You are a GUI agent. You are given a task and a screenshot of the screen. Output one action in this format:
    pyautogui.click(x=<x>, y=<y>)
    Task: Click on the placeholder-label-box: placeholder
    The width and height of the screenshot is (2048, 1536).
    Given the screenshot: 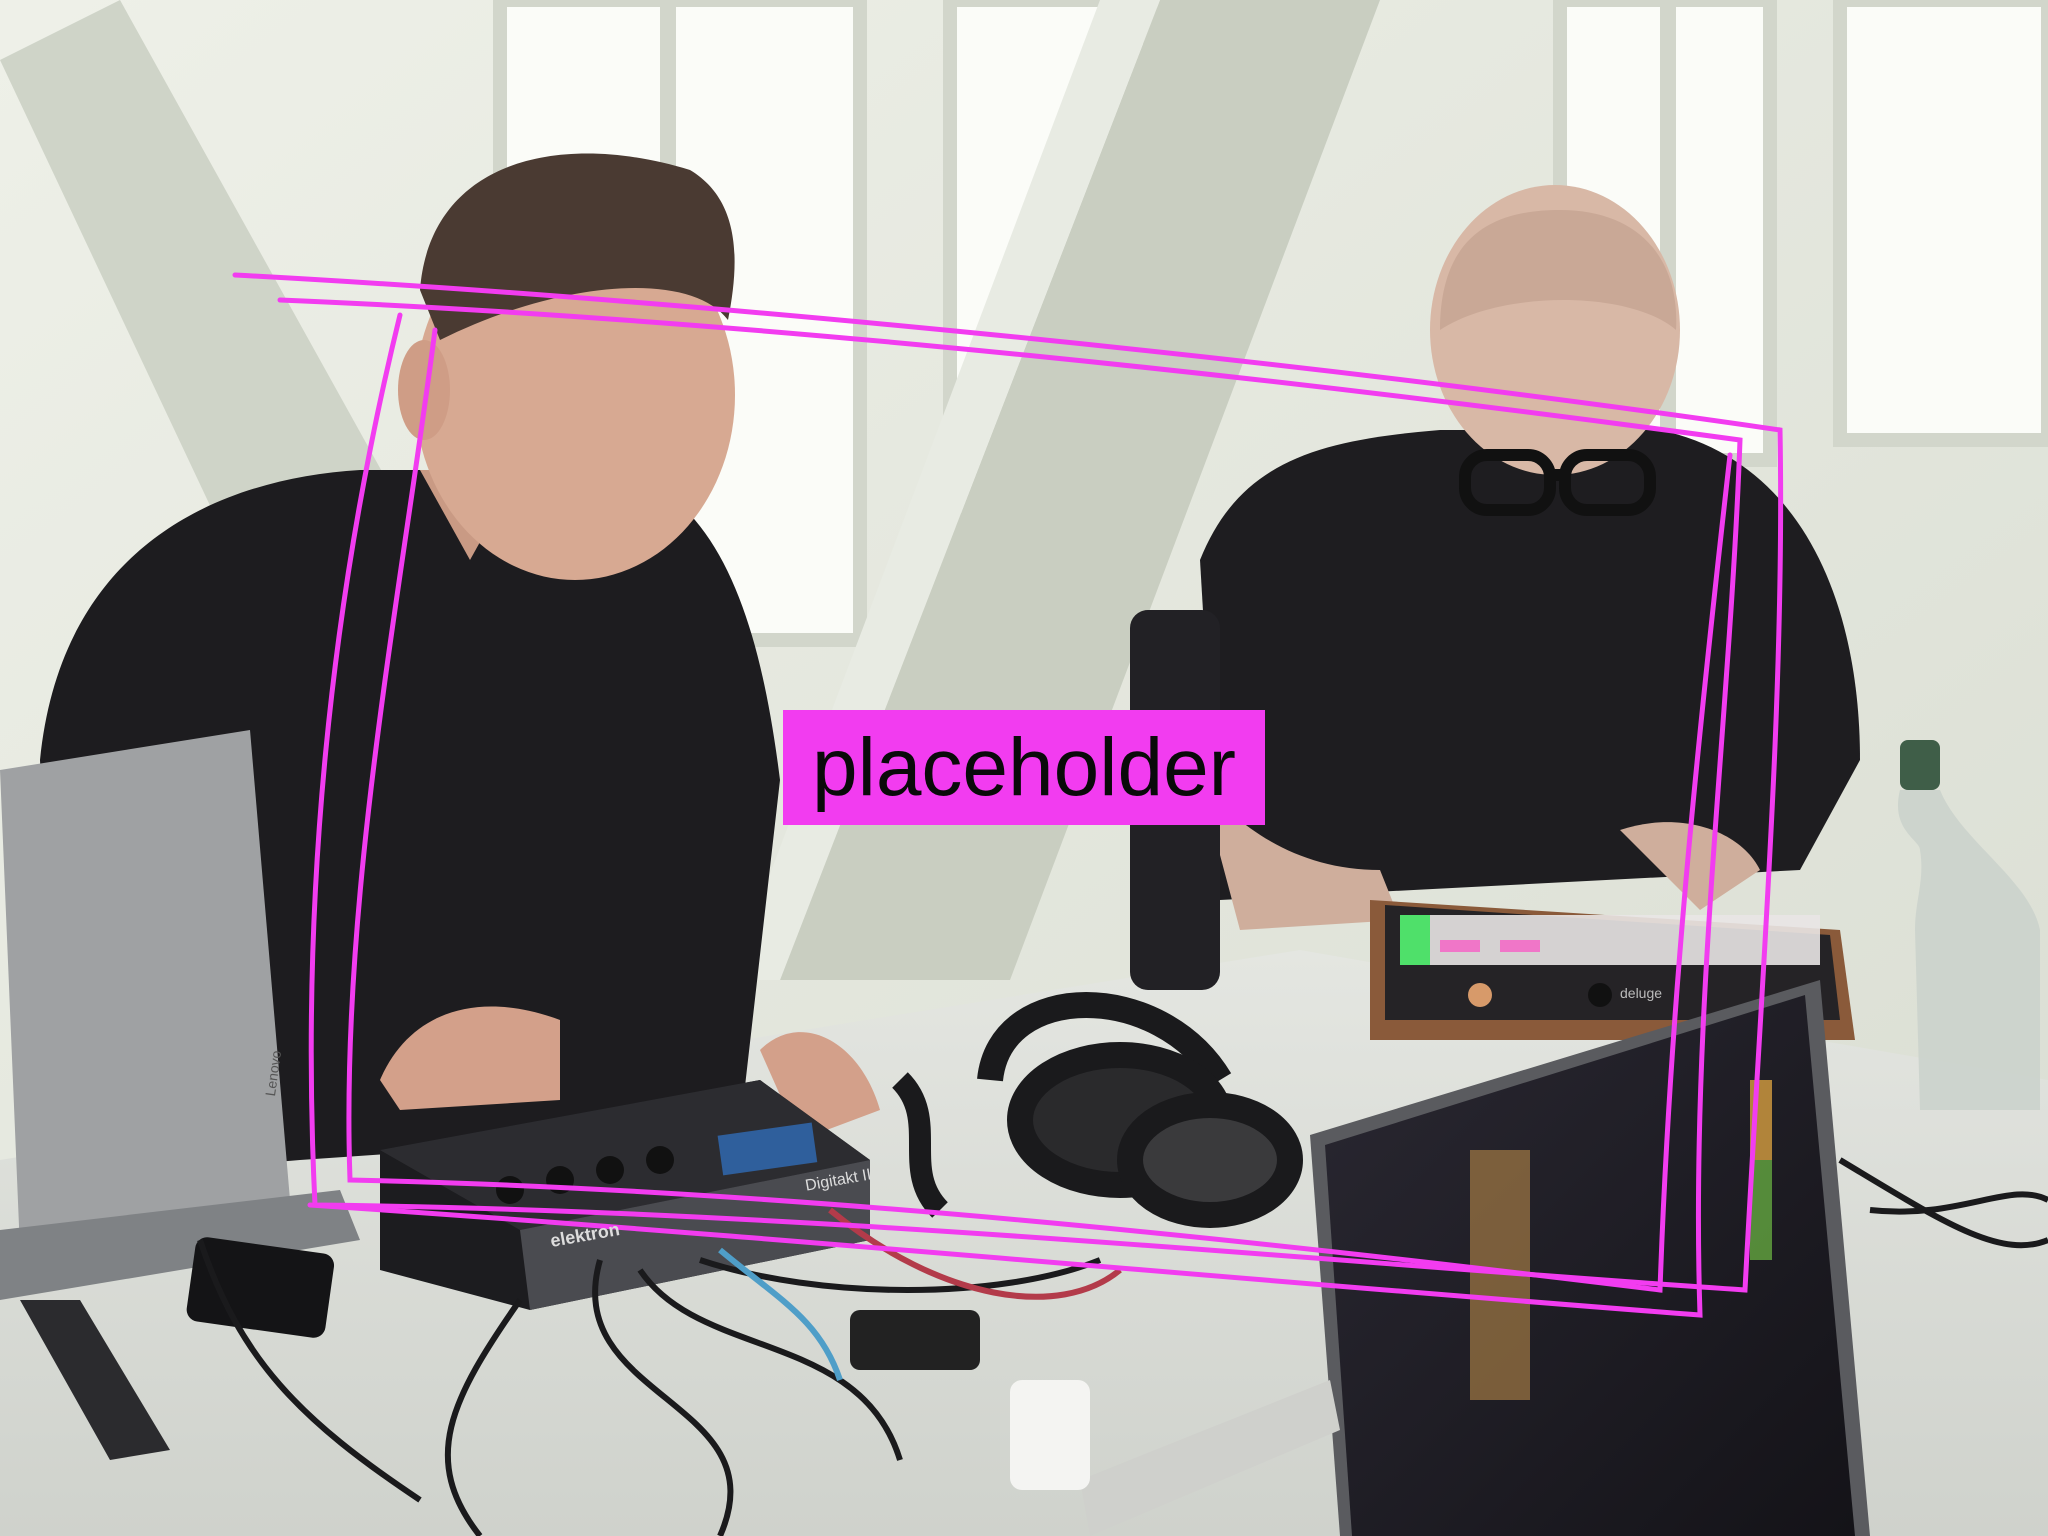 What is the action you would take?
    pyautogui.click(x=1024, y=767)
    